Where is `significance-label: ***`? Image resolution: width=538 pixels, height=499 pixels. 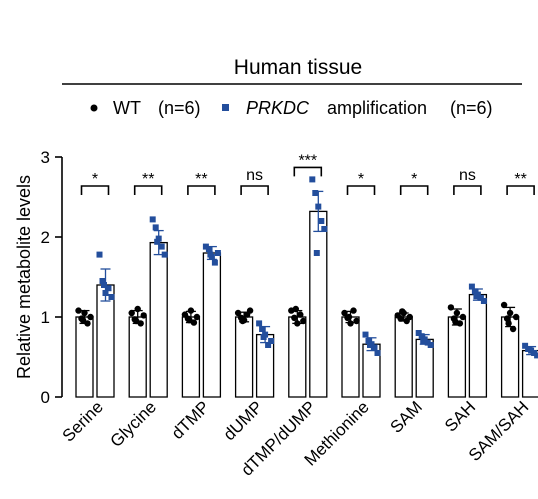 significance-label: *** is located at coordinates (307, 160).